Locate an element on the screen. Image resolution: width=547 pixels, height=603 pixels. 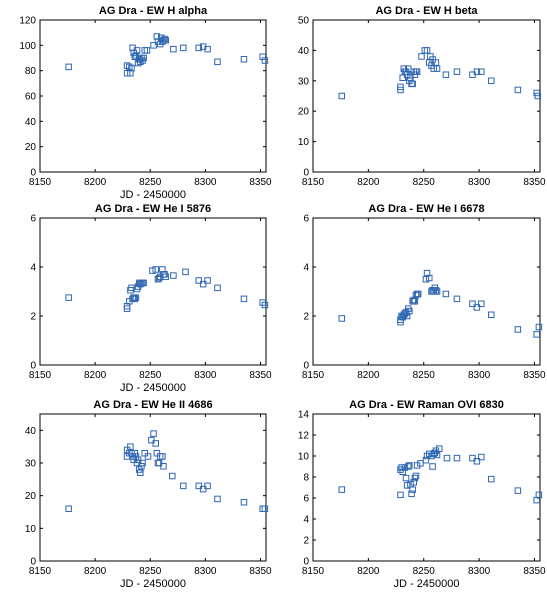
chart-title: AG Dra - EW He II 4686 is located at coordinates (152, 405).